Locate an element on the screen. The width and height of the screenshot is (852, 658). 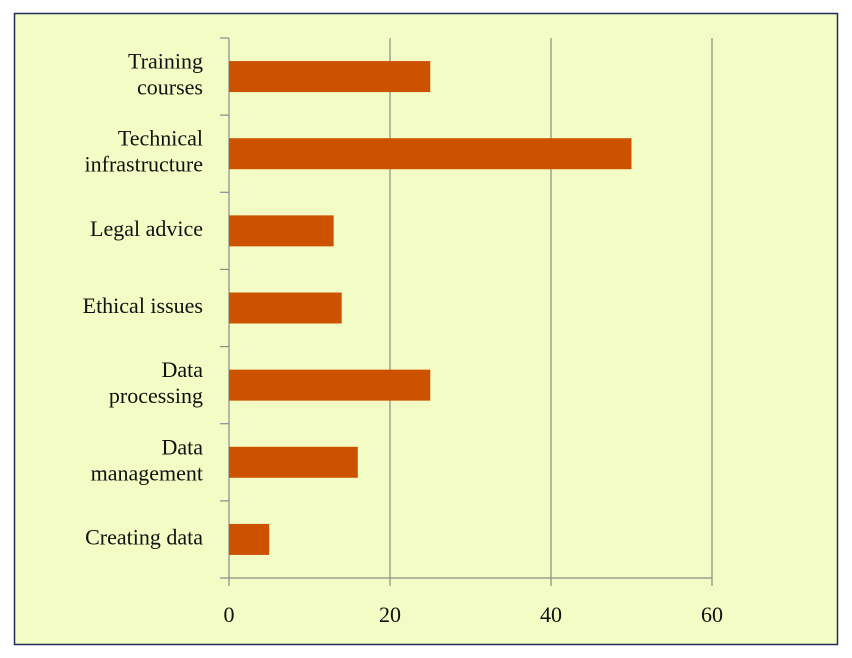
y-tick-label: Creating data is located at coordinates (144, 536).